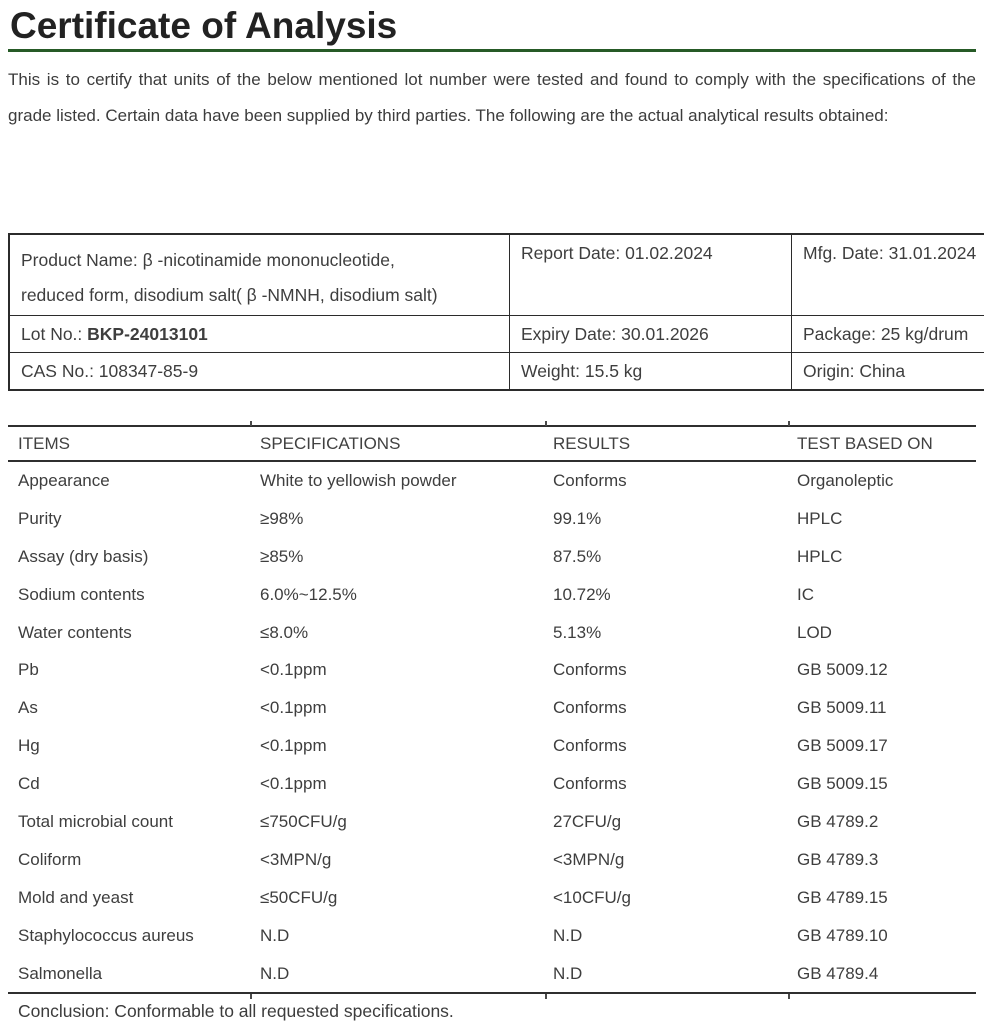 This screenshot has width=984, height=1022. What do you see at coordinates (882, 443) in the screenshot?
I see `spec-header-test-based-on: TEST BASED ON` at bounding box center [882, 443].